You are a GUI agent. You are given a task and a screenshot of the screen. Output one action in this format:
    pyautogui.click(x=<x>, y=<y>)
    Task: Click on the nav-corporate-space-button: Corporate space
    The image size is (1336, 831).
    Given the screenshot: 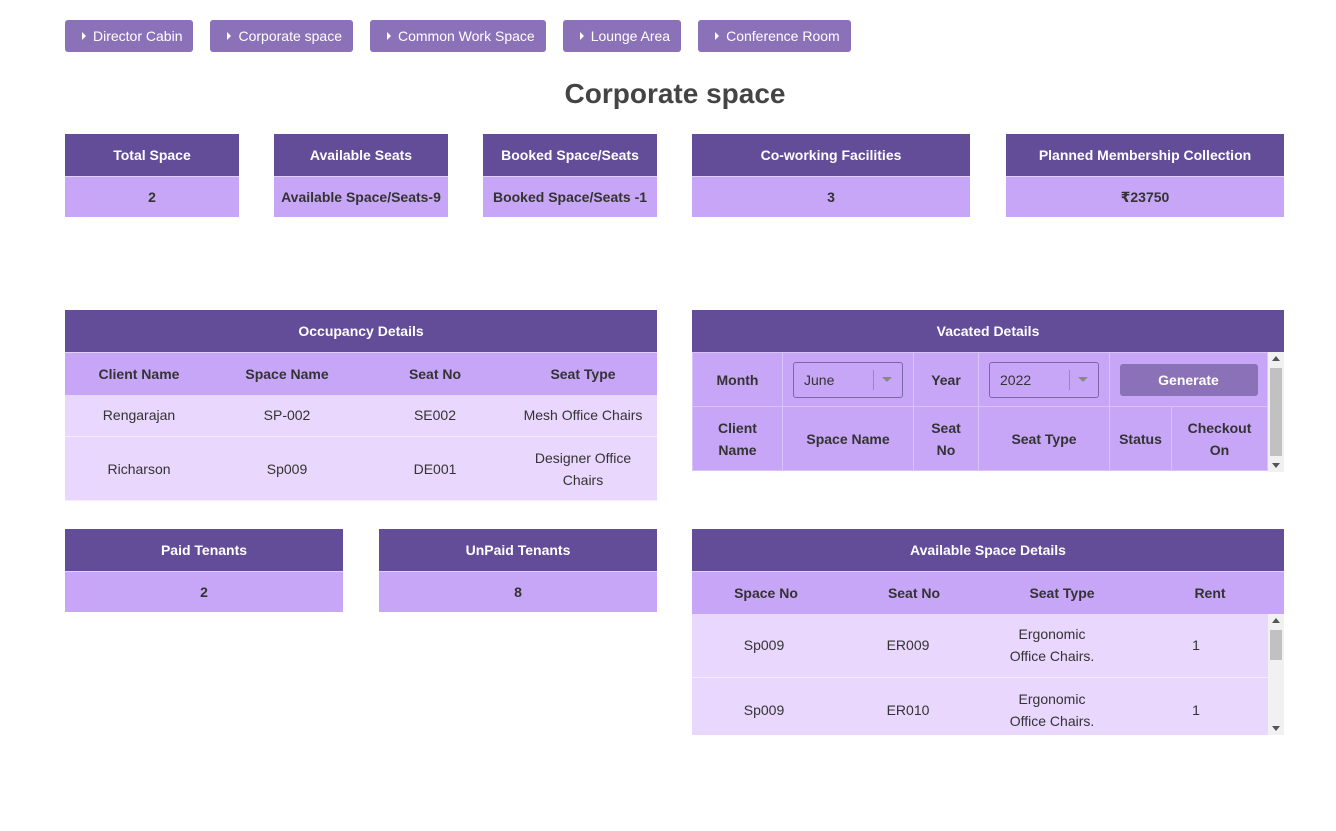 What is the action you would take?
    pyautogui.click(x=281, y=36)
    